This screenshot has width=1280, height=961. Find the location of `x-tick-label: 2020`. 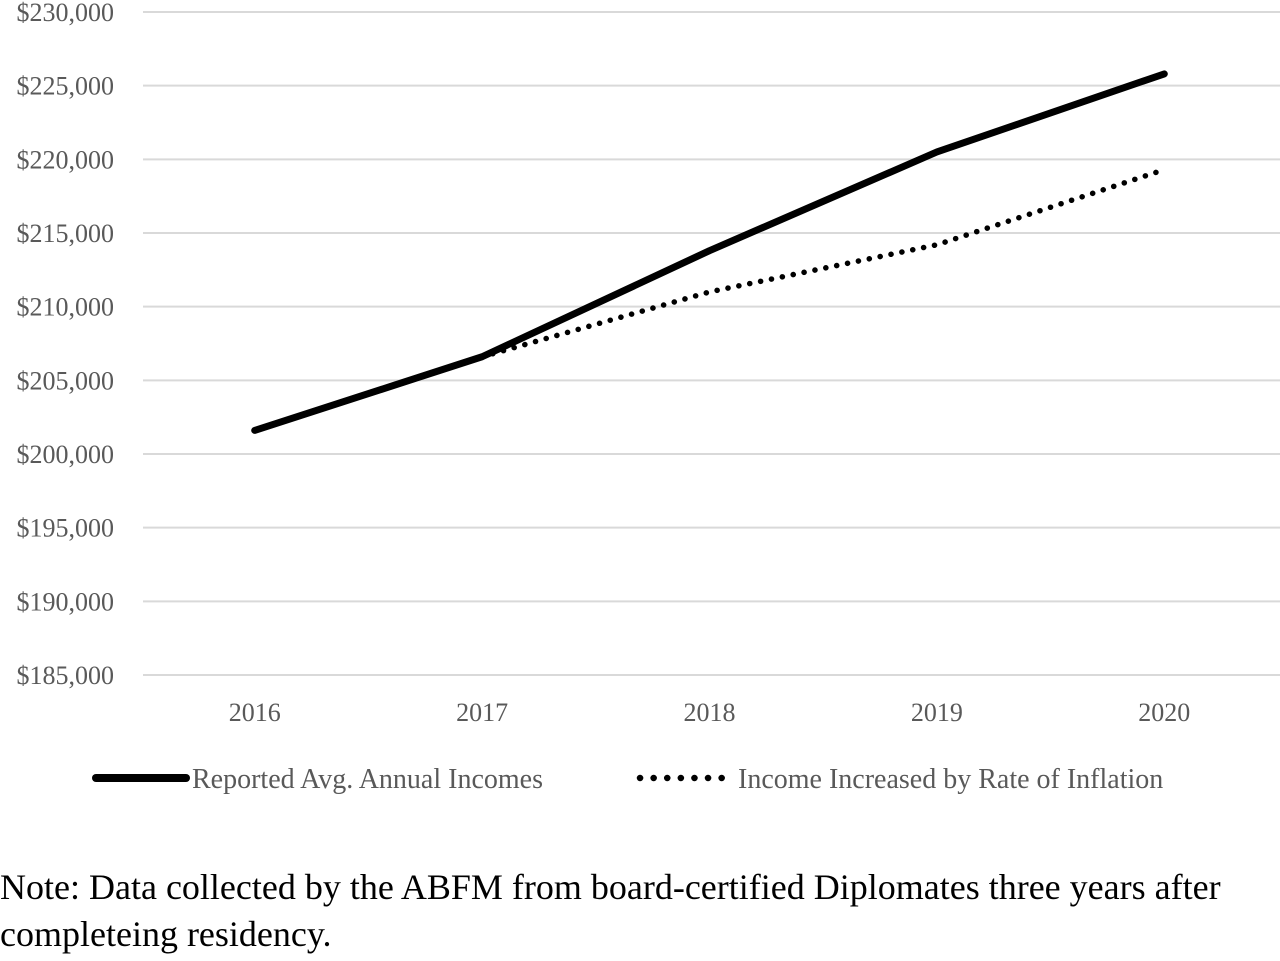

x-tick-label: 2020 is located at coordinates (1164, 712).